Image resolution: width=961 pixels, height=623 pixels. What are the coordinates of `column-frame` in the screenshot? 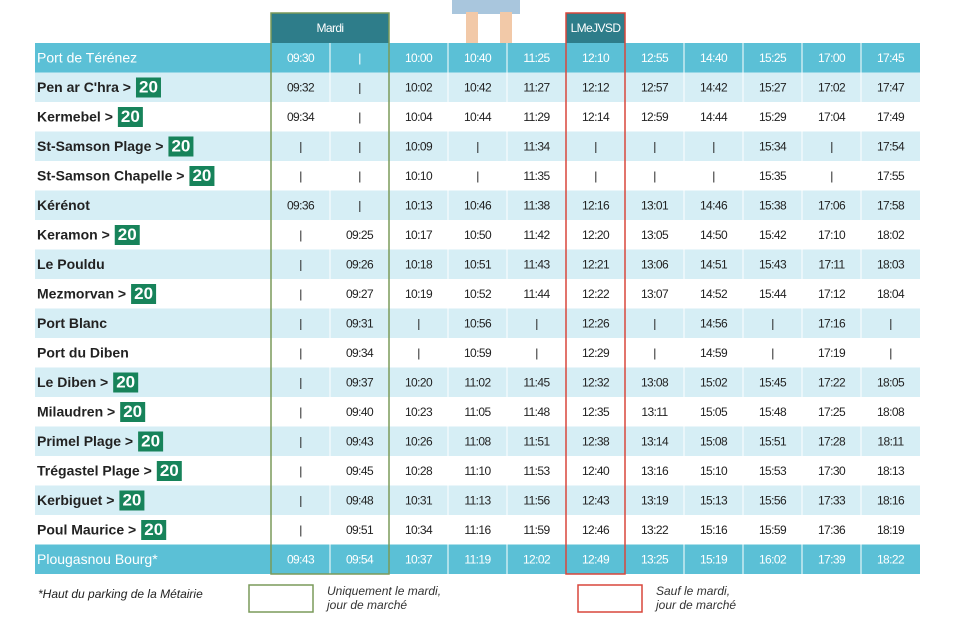 It's located at (595, 293).